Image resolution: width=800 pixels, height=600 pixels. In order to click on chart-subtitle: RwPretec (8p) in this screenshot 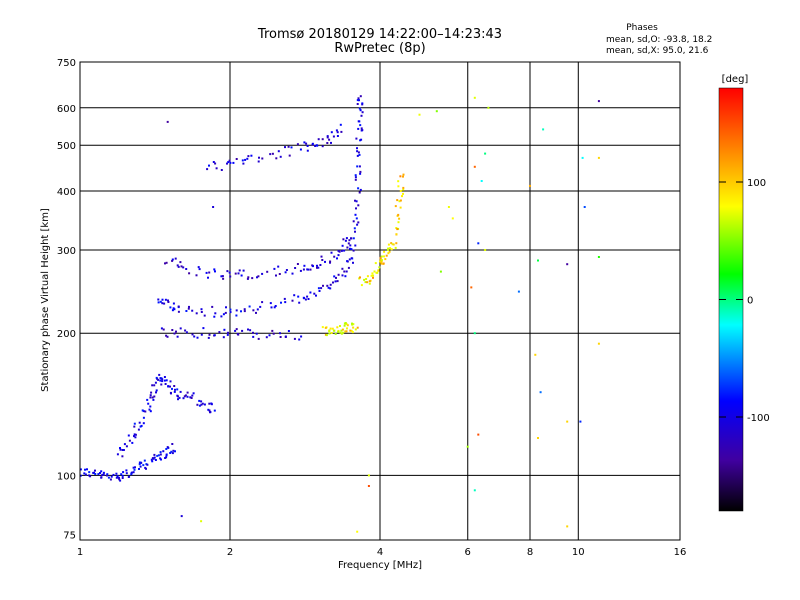, I will do `click(379, 48)`.